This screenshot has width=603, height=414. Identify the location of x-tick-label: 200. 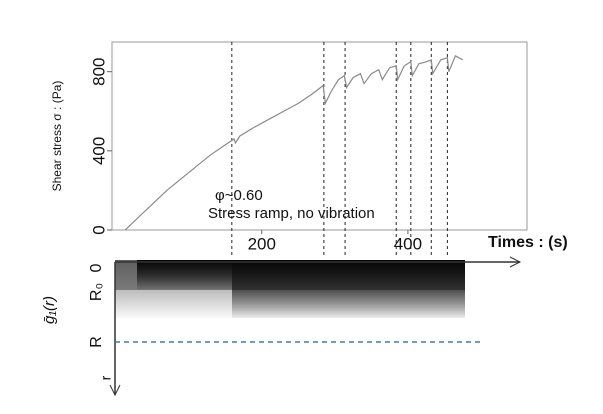
(262, 243).